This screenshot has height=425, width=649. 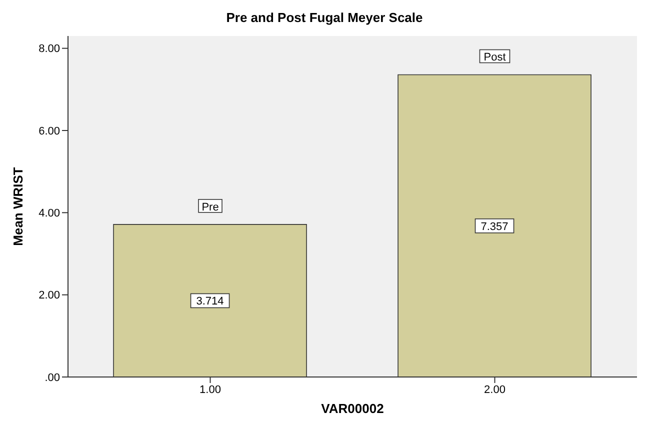 I want to click on y-tick-label: 4.00, so click(x=49, y=214).